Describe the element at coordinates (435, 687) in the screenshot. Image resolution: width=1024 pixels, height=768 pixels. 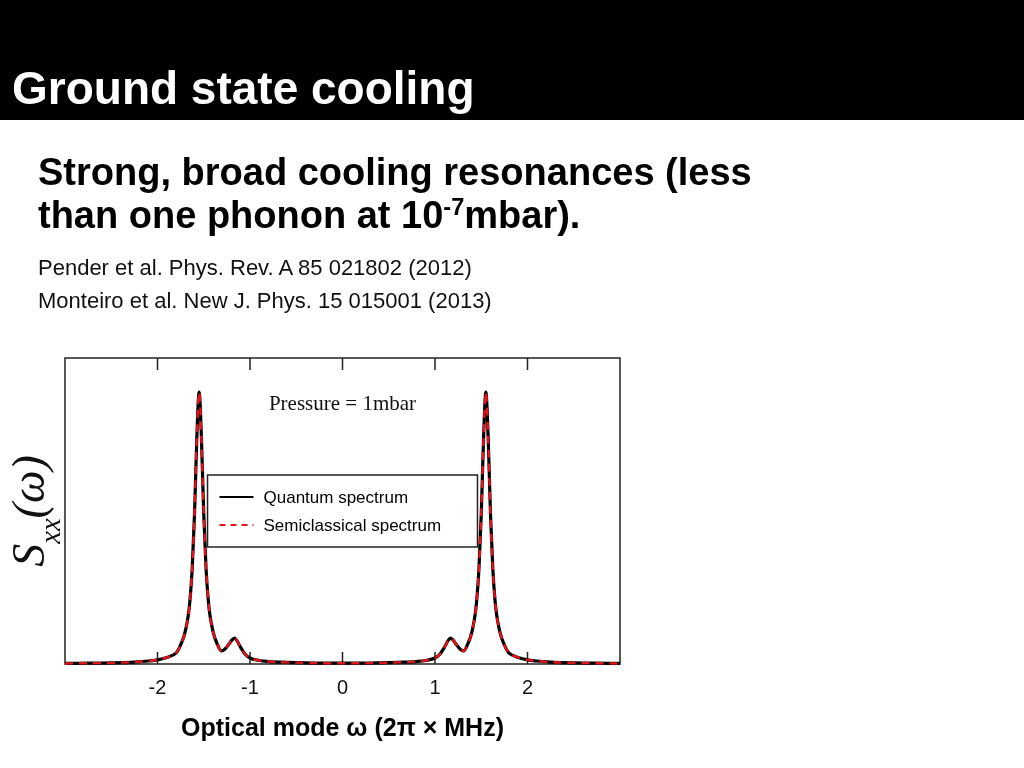
I see `x-tick-label: 1` at that location.